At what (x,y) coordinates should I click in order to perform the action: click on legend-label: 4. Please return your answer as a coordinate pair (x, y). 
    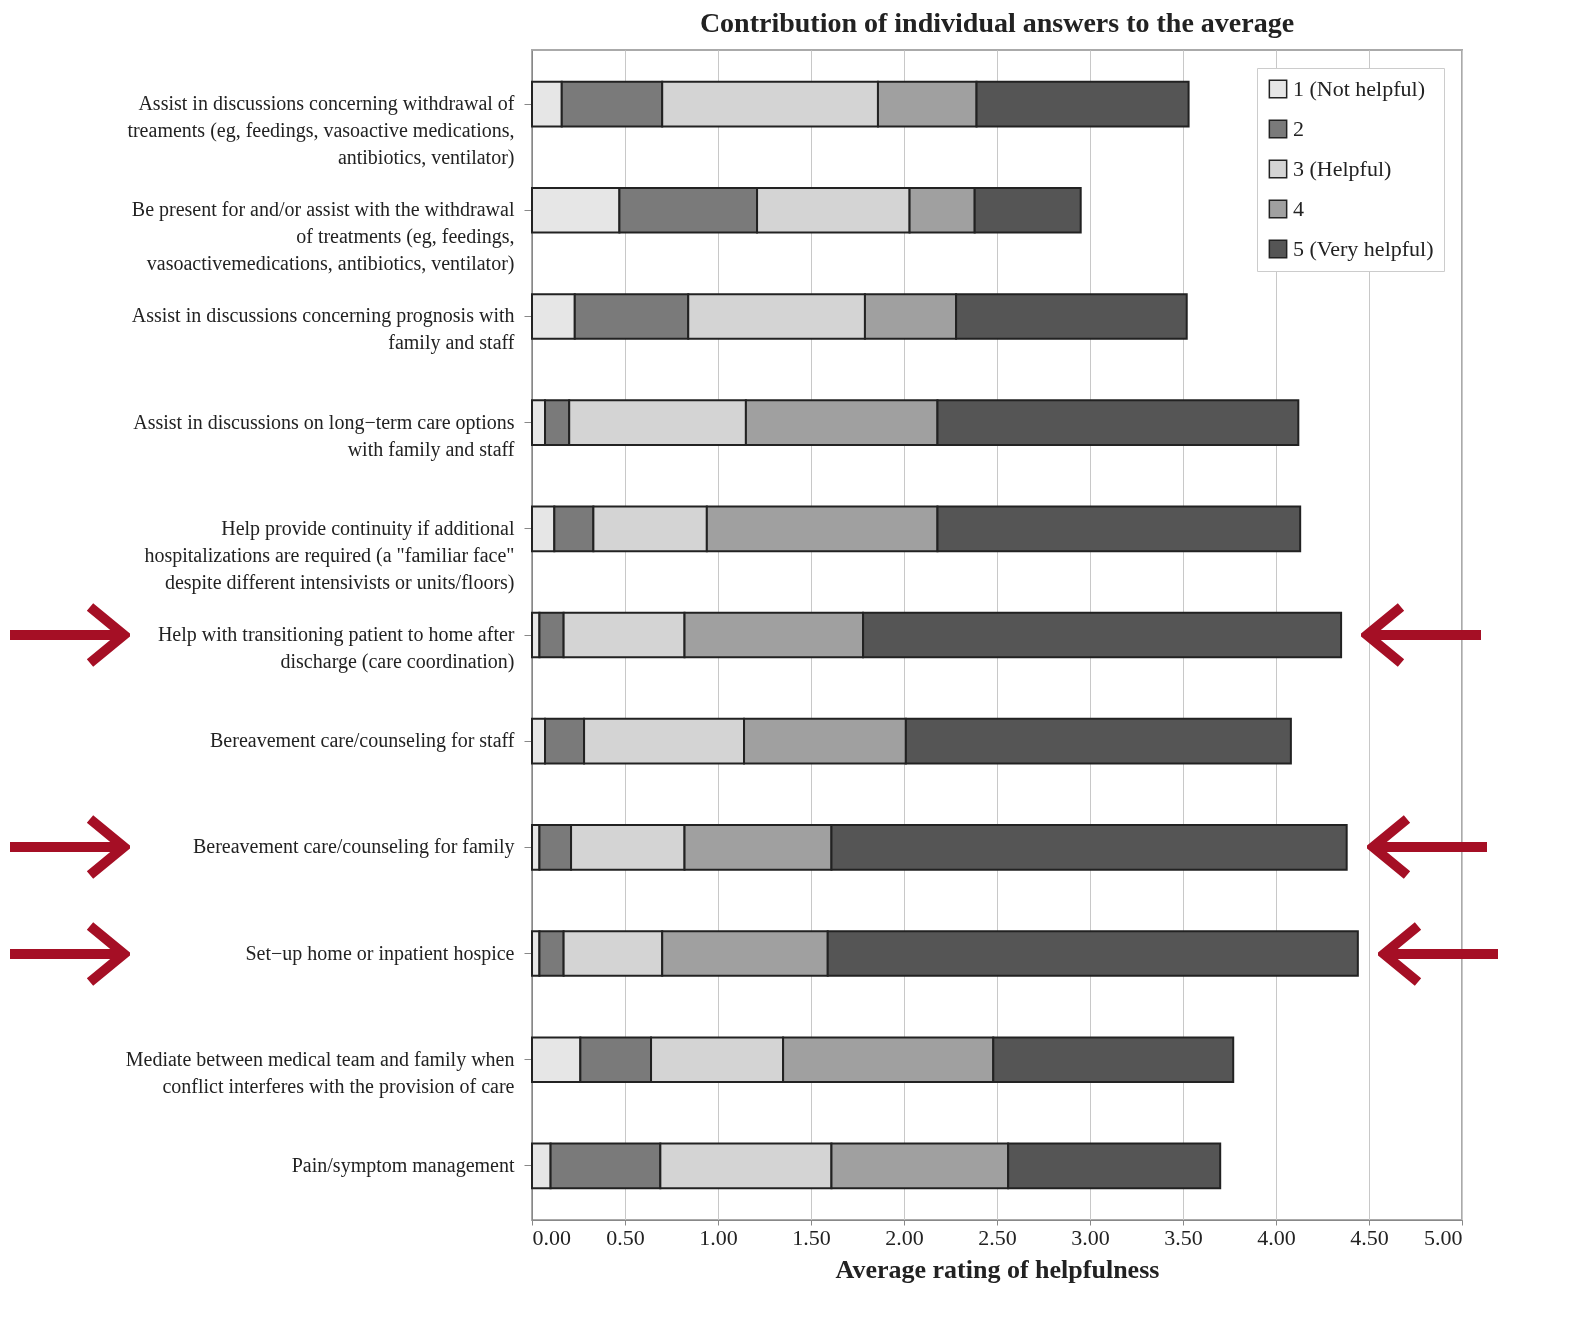
    Looking at the image, I should click on (1298, 208).